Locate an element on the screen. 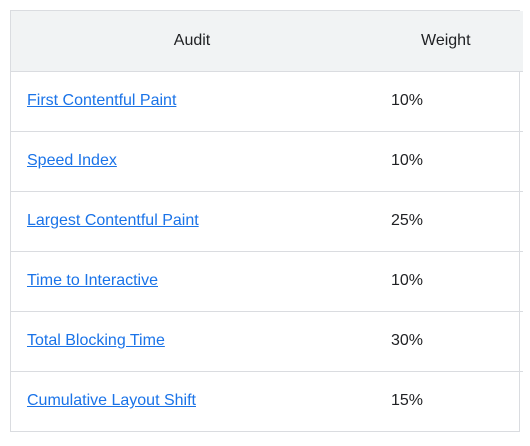  table-row: Cumulative Layout Shift 15% is located at coordinates (267, 401).